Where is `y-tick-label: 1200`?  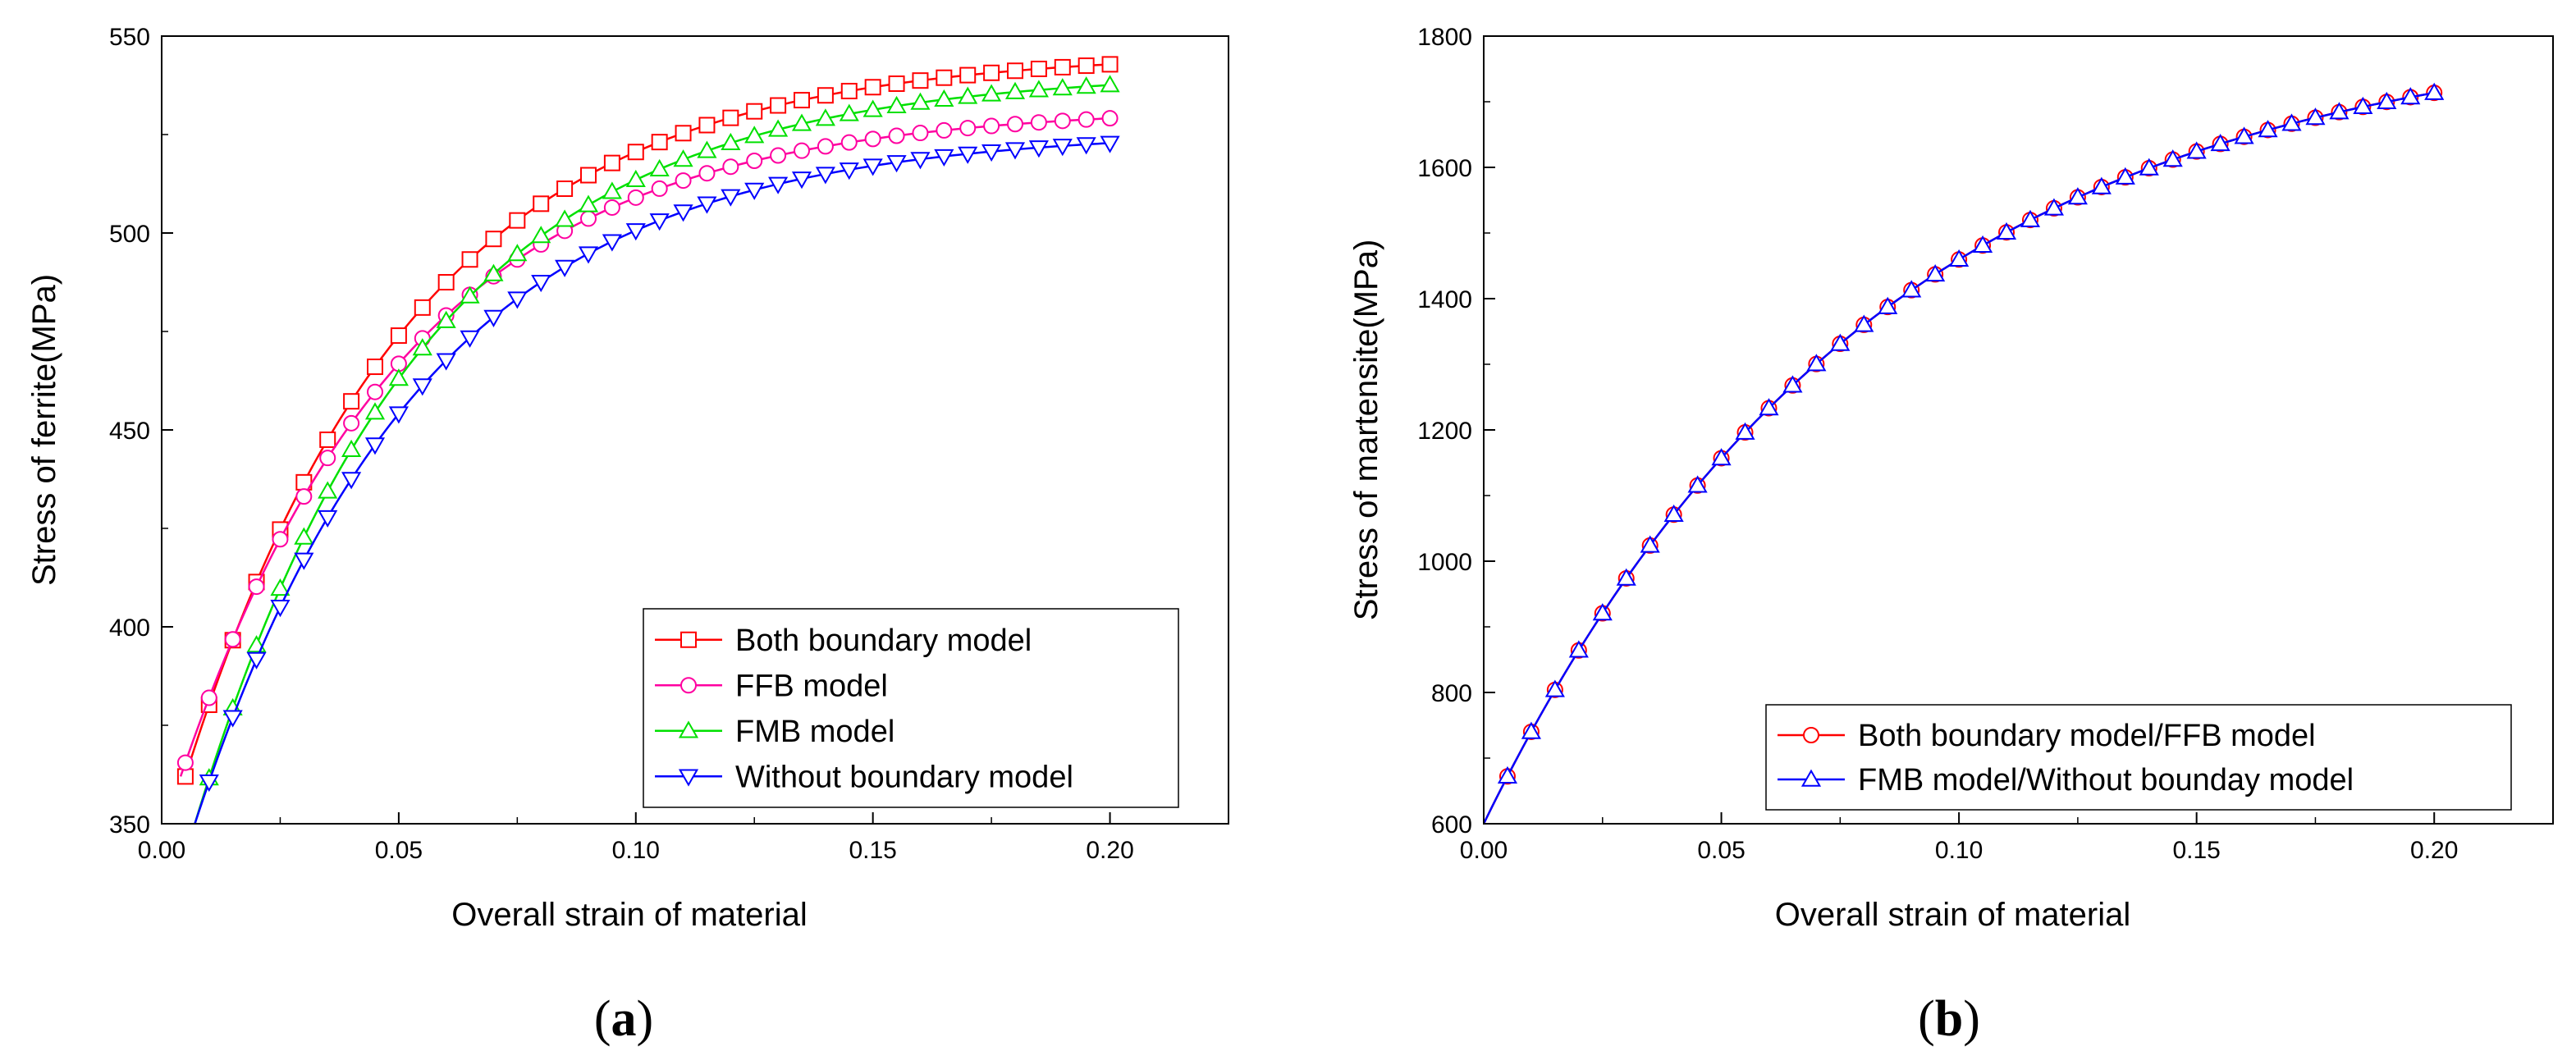
y-tick-label: 1200 is located at coordinates (1444, 431).